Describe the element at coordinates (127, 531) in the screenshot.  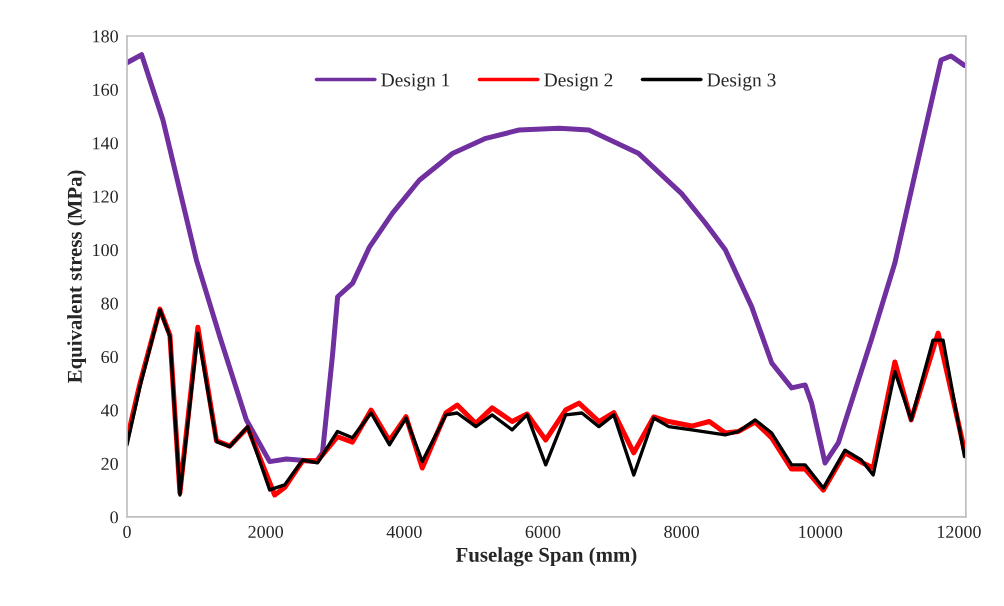
I see `x-tick-label: 0` at that location.